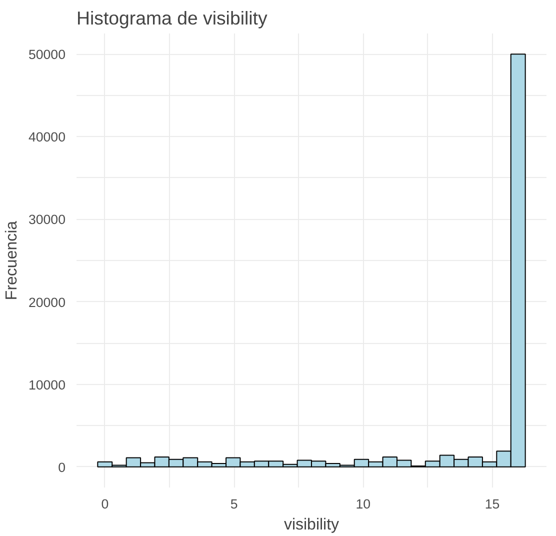 The width and height of the screenshot is (556, 536). What do you see at coordinates (11, 260) in the screenshot?
I see `y-axis-title: Frecuencia` at bounding box center [11, 260].